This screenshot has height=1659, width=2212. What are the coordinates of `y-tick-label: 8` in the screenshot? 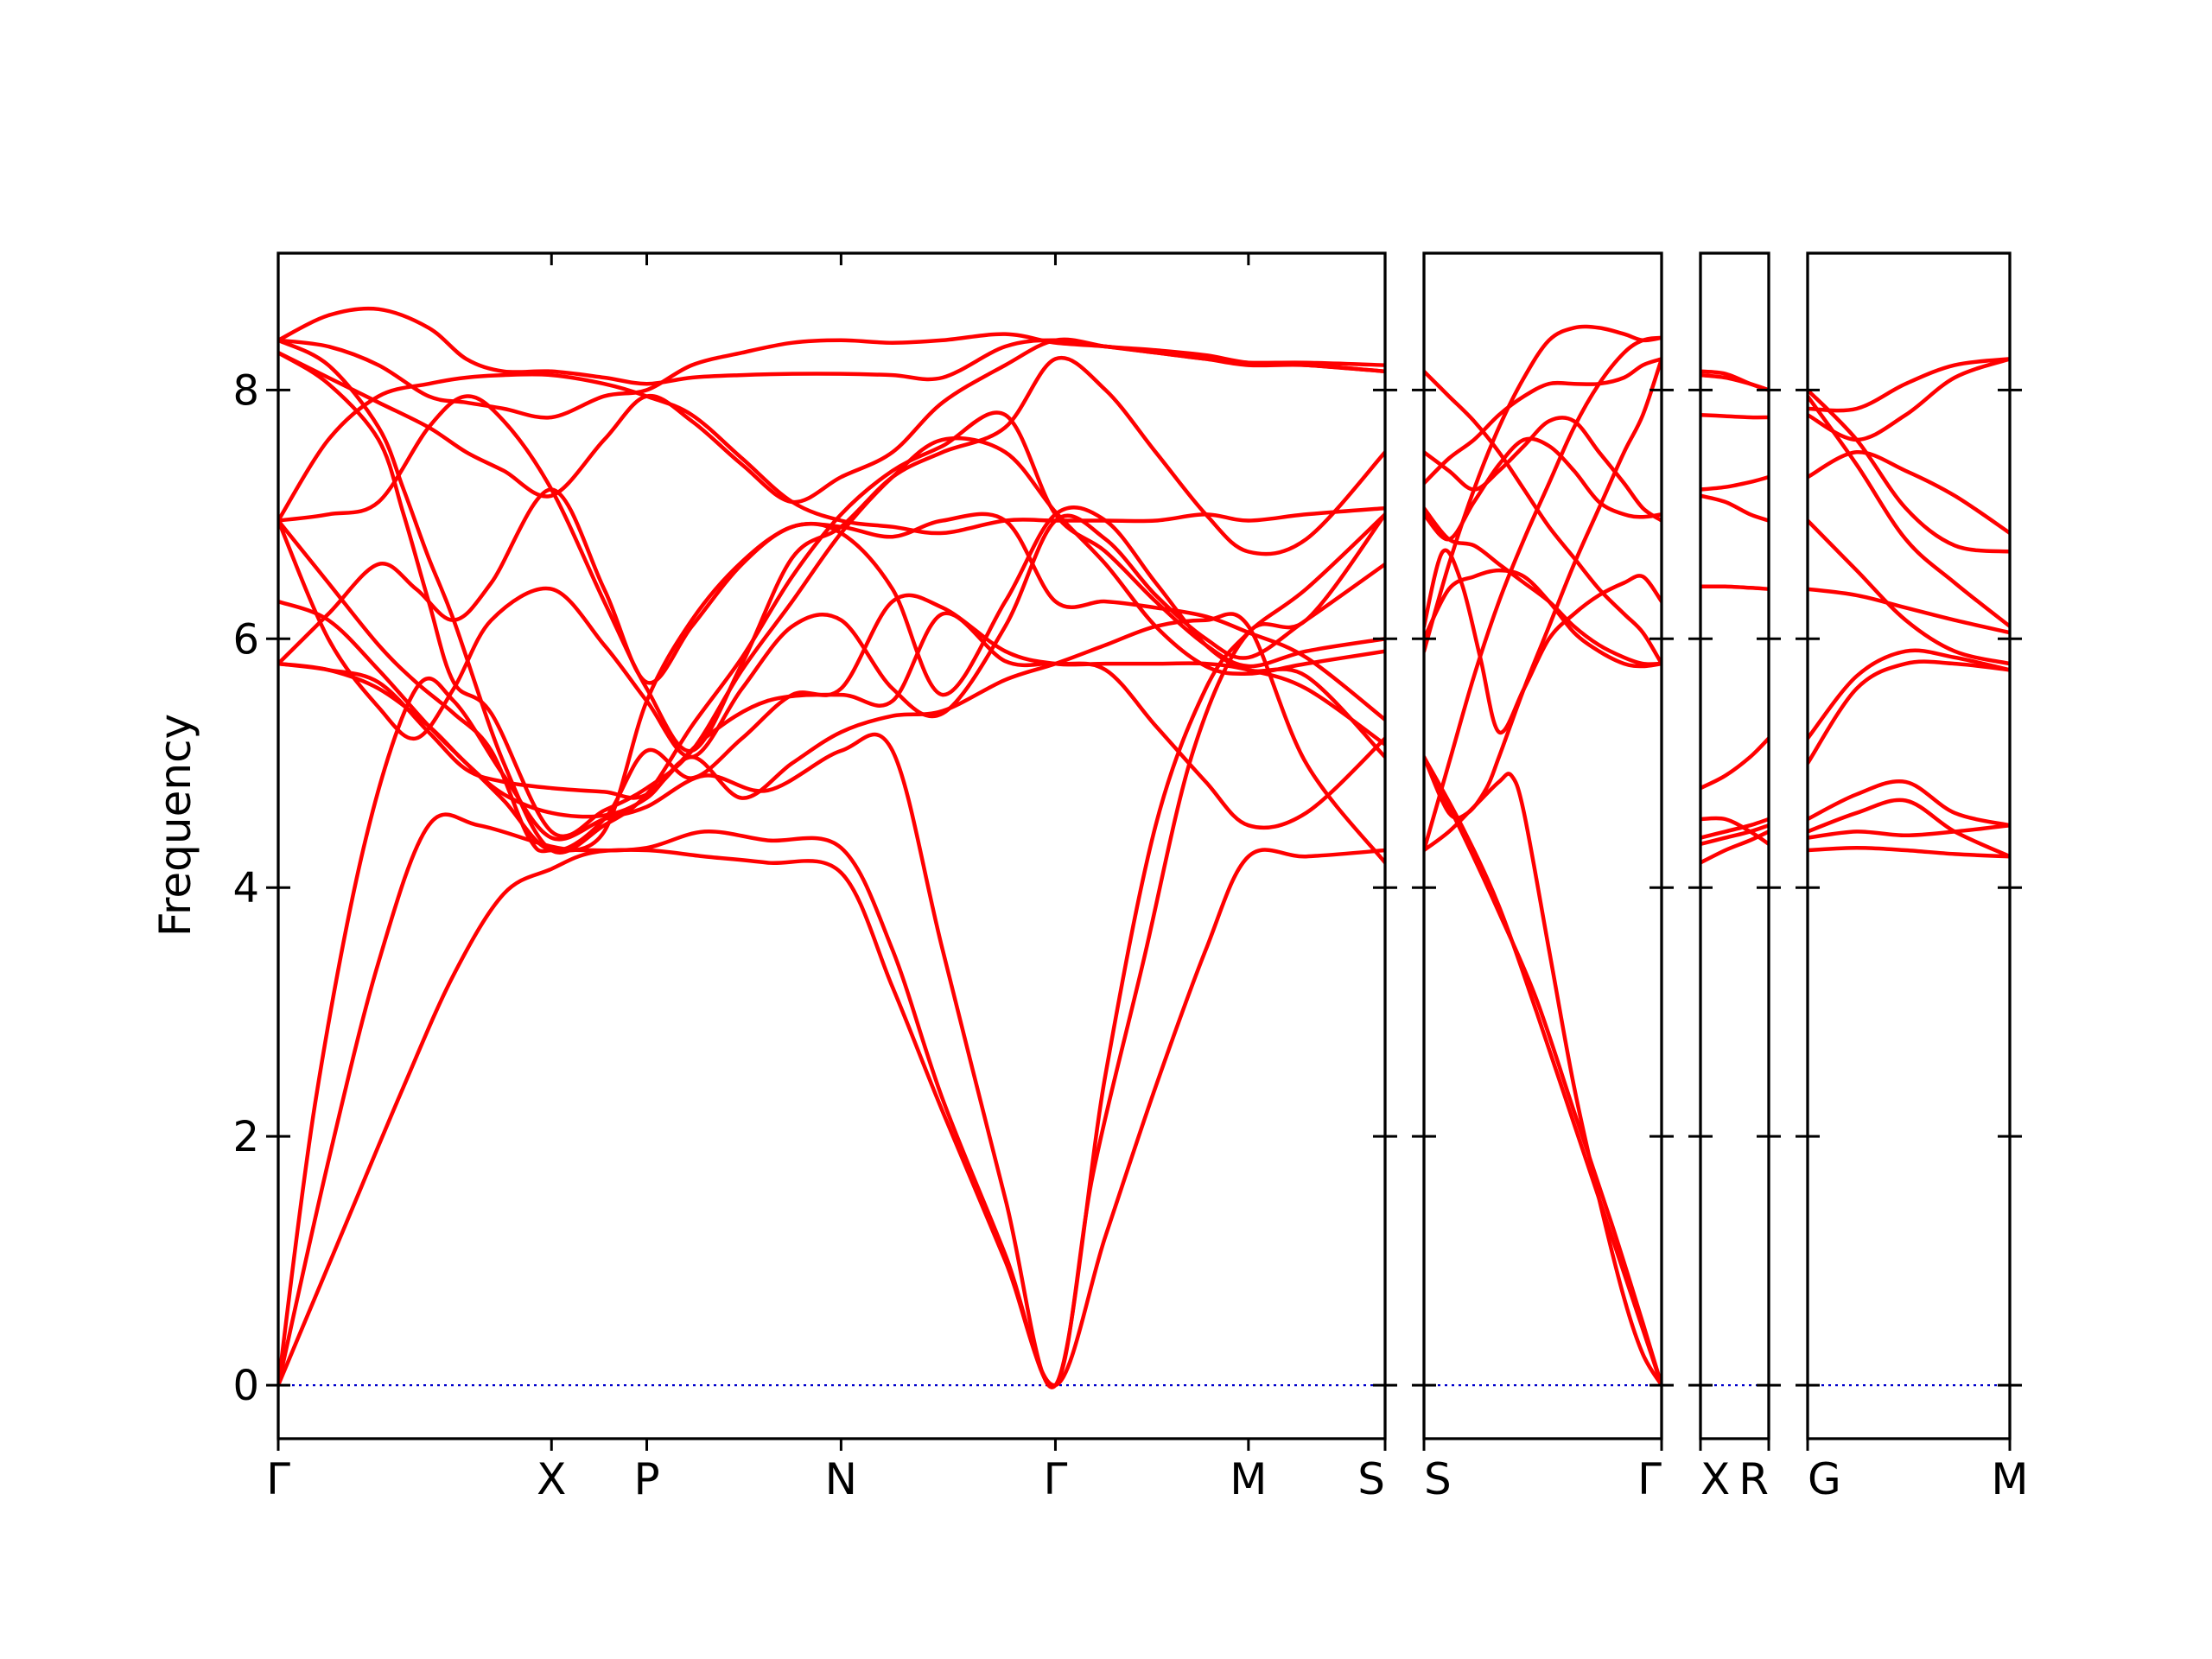 It's located at (245, 390).